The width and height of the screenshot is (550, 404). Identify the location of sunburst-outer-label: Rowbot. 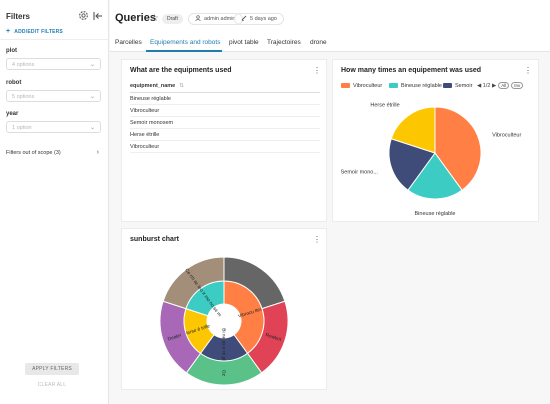
(274, 337).